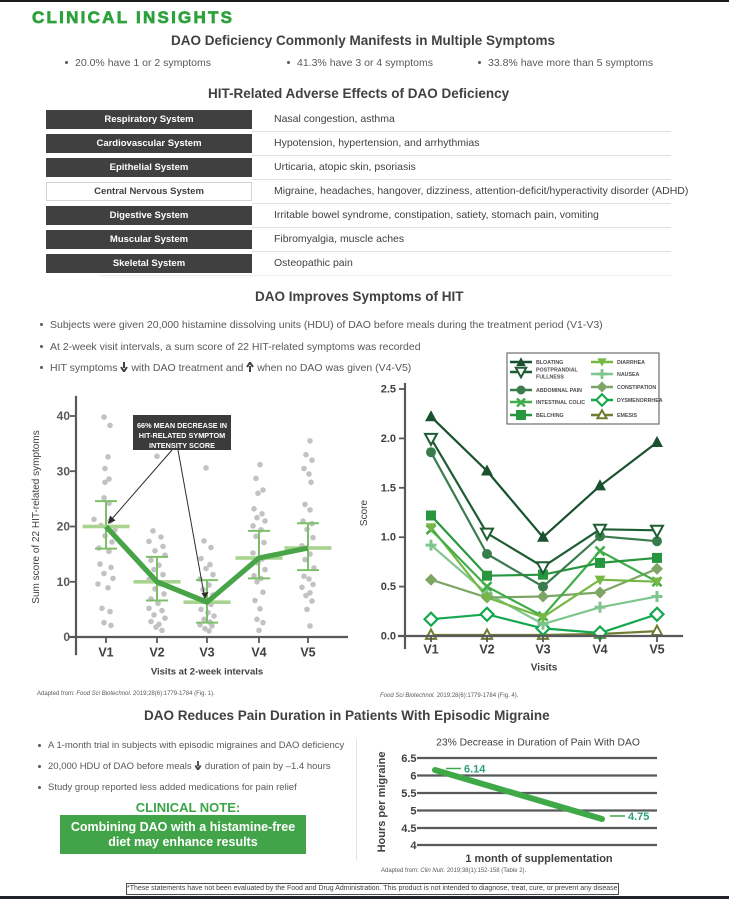  What do you see at coordinates (207, 672) in the screenshot?
I see `svg-text: Visits at 2-week intervals` at bounding box center [207, 672].